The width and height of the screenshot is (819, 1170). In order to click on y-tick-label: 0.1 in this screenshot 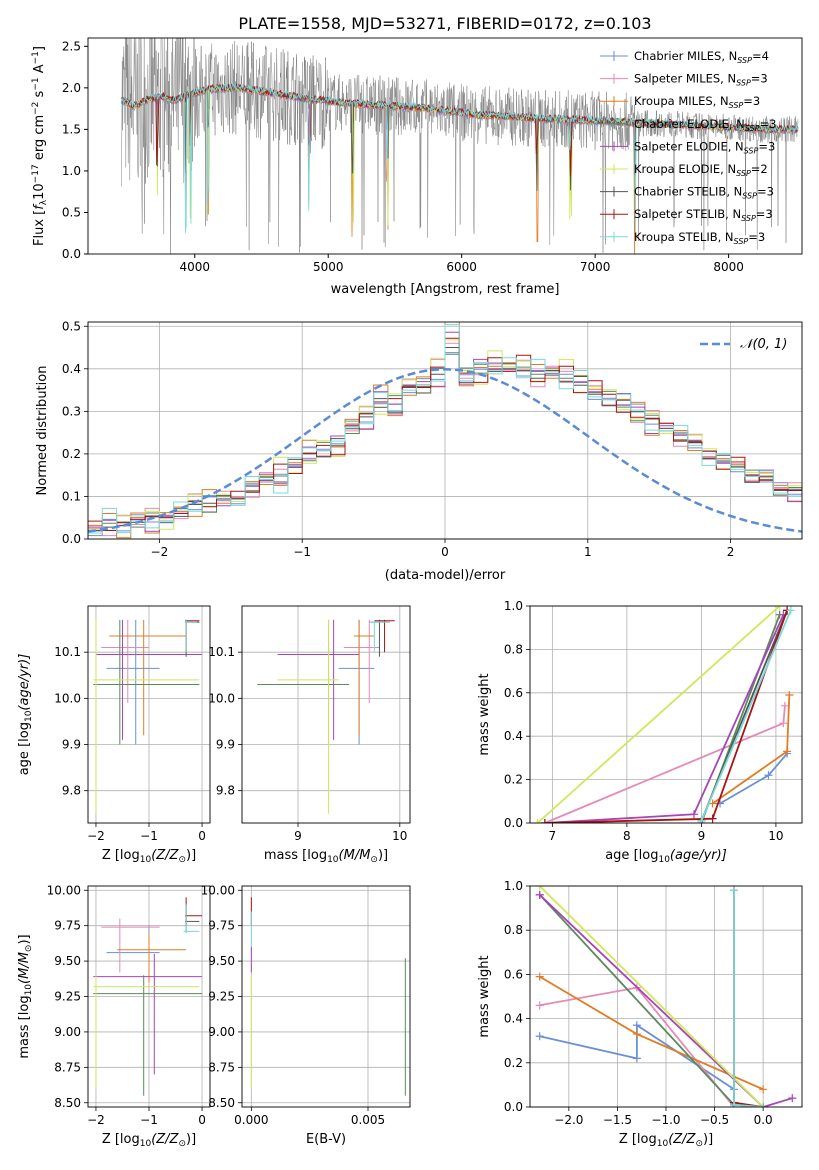, I will do `click(71, 496)`.